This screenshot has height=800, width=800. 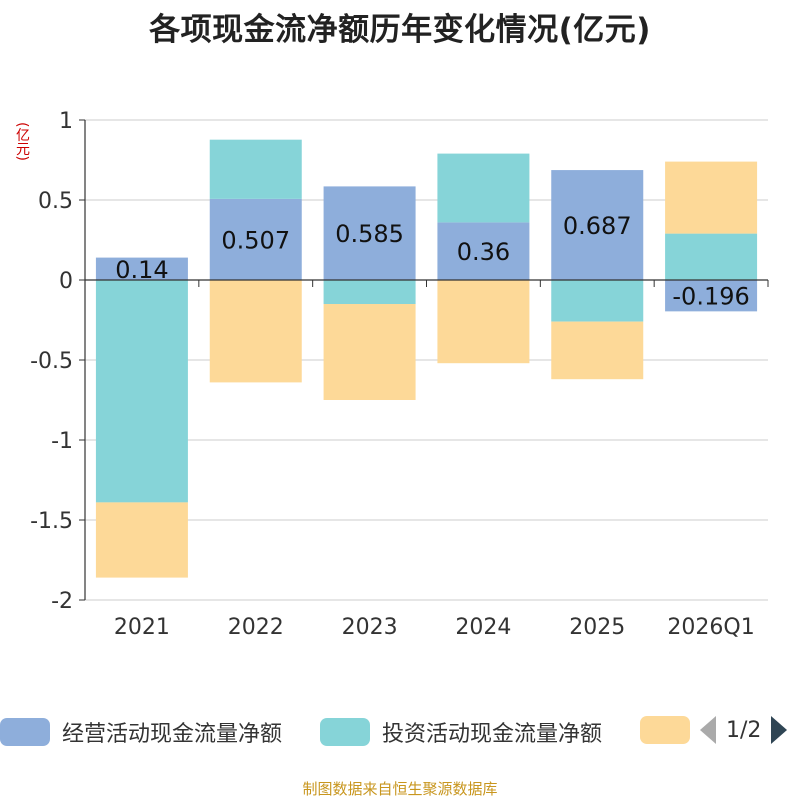 I want to click on y-tick-label: -2, so click(x=62, y=601).